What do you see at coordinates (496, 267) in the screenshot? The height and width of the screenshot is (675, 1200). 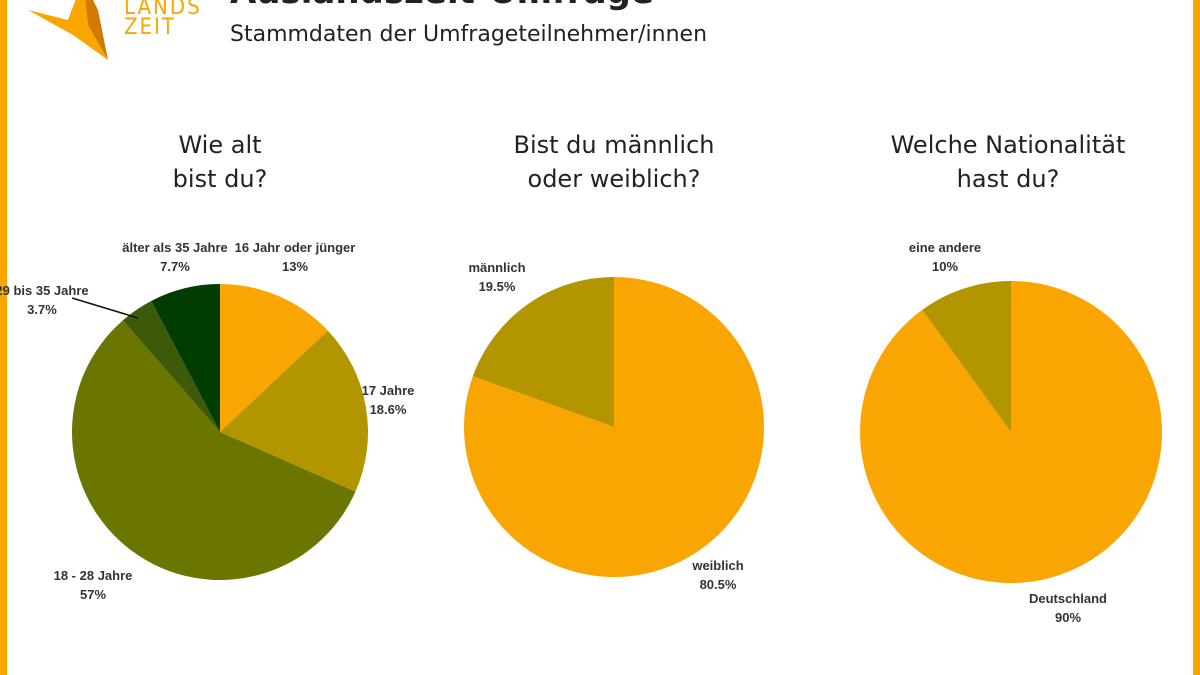 I see `slice-category-label: männlich` at bounding box center [496, 267].